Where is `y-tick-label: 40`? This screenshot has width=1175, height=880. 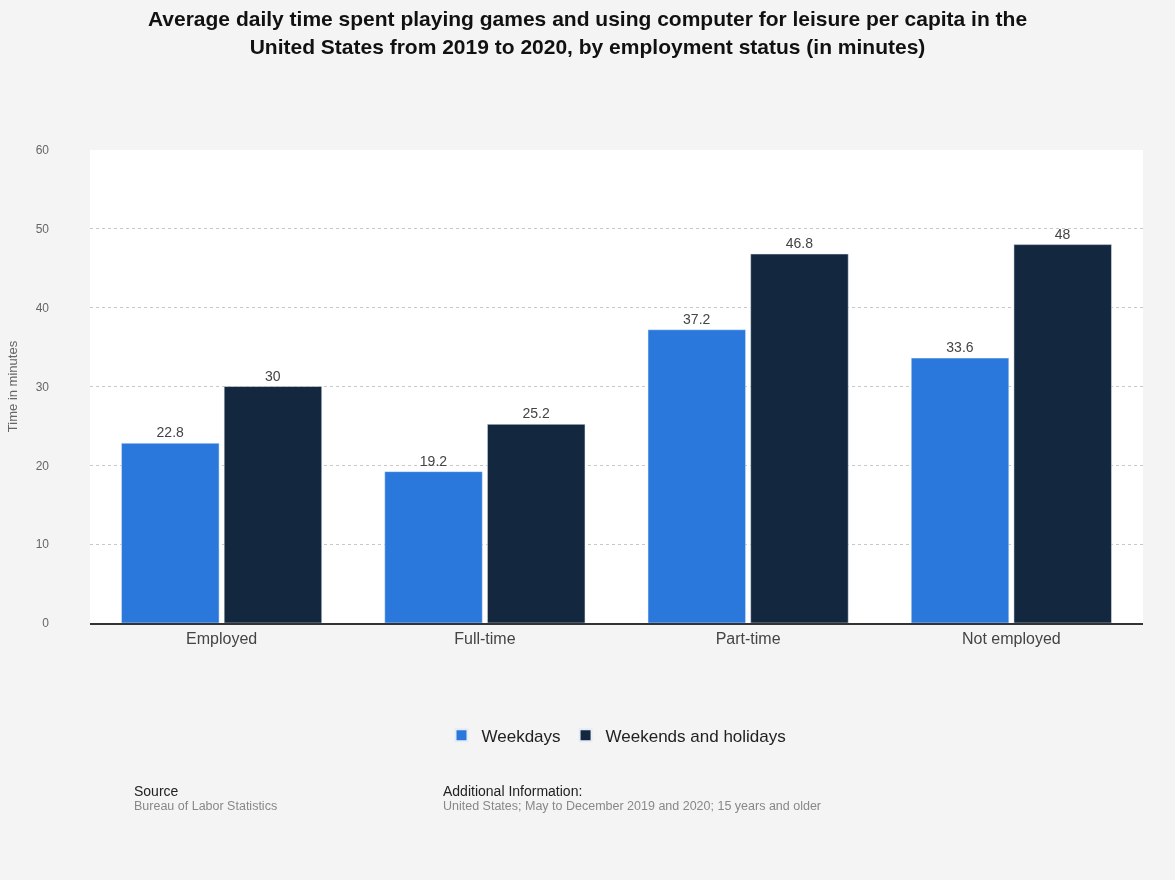 y-tick-label: 40 is located at coordinates (42, 307).